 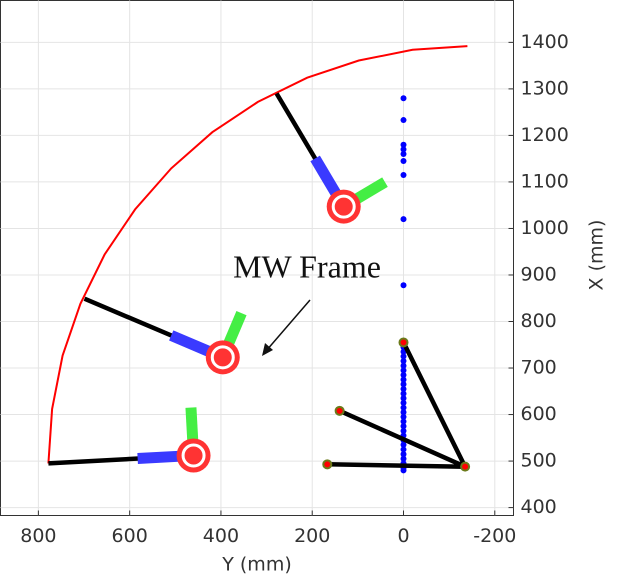 What do you see at coordinates (539, 368) in the screenshot?
I see `y-tick-label: 700` at bounding box center [539, 368].